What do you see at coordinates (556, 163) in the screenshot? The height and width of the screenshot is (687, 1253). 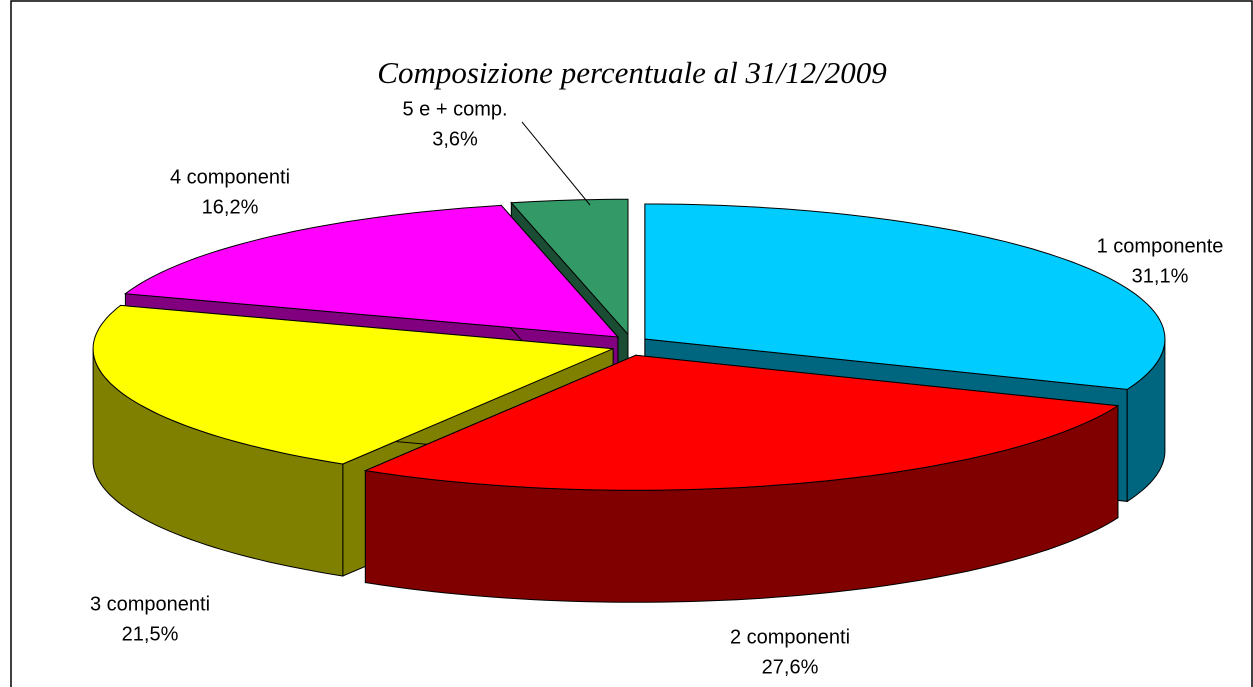 I see `leader-line` at bounding box center [556, 163].